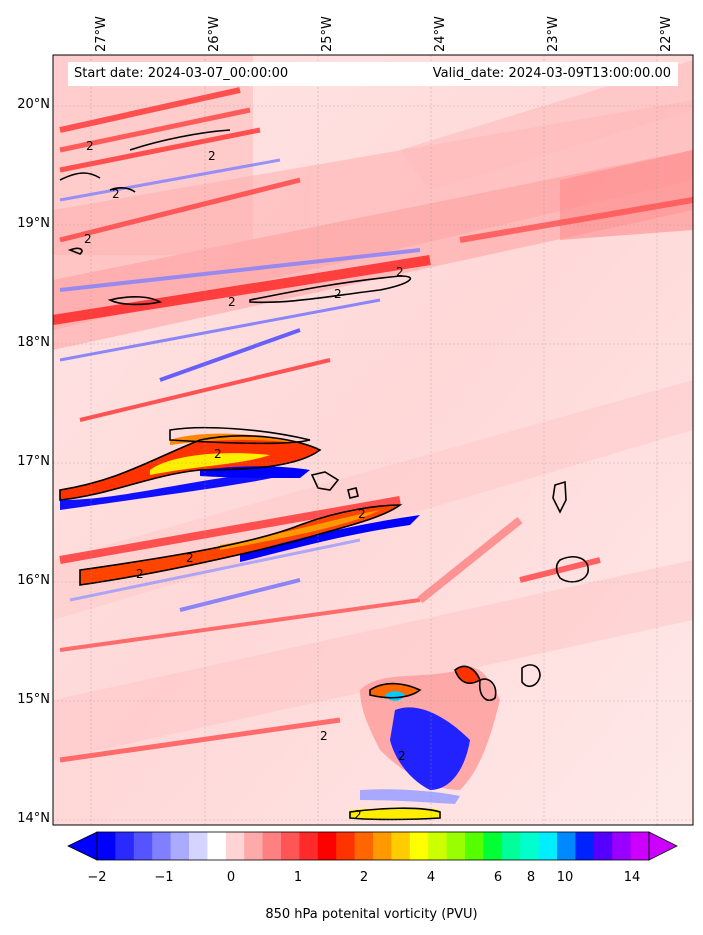 The height and width of the screenshot is (935, 703). I want to click on colorbar-tick-3: 1, so click(298, 877).